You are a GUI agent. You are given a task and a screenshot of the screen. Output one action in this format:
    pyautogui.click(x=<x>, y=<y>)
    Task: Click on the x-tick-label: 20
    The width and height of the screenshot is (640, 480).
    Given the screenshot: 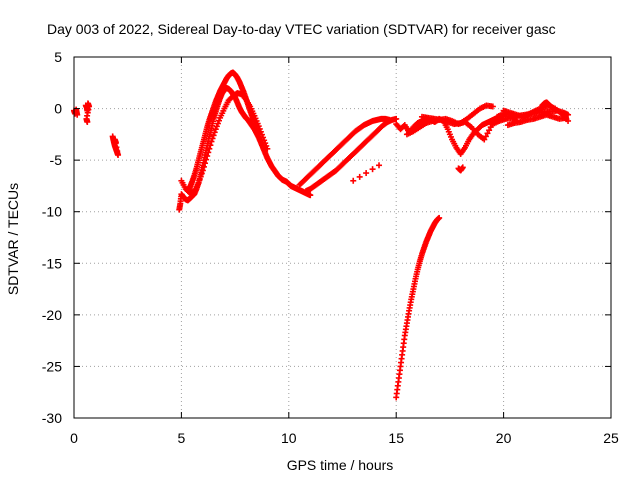 What is the action you would take?
    pyautogui.click(x=504, y=438)
    